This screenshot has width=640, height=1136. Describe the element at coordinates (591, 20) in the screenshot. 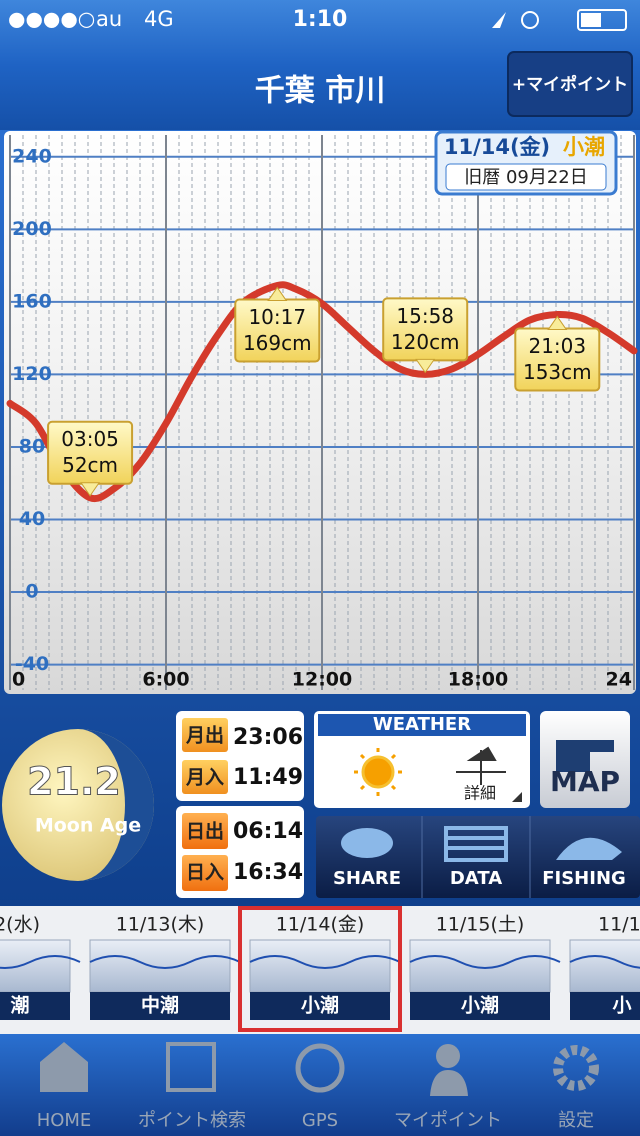

I see `battery-level` at that location.